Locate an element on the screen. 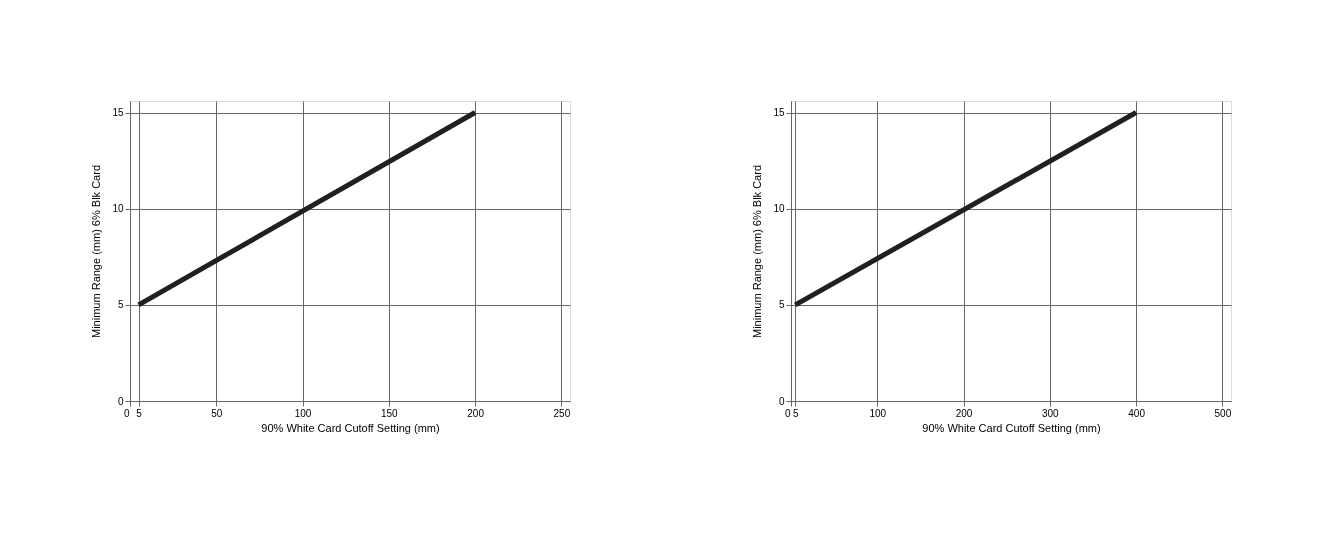 This screenshot has width=1327, height=533. x-tick-label: 300 is located at coordinates (1050, 413).